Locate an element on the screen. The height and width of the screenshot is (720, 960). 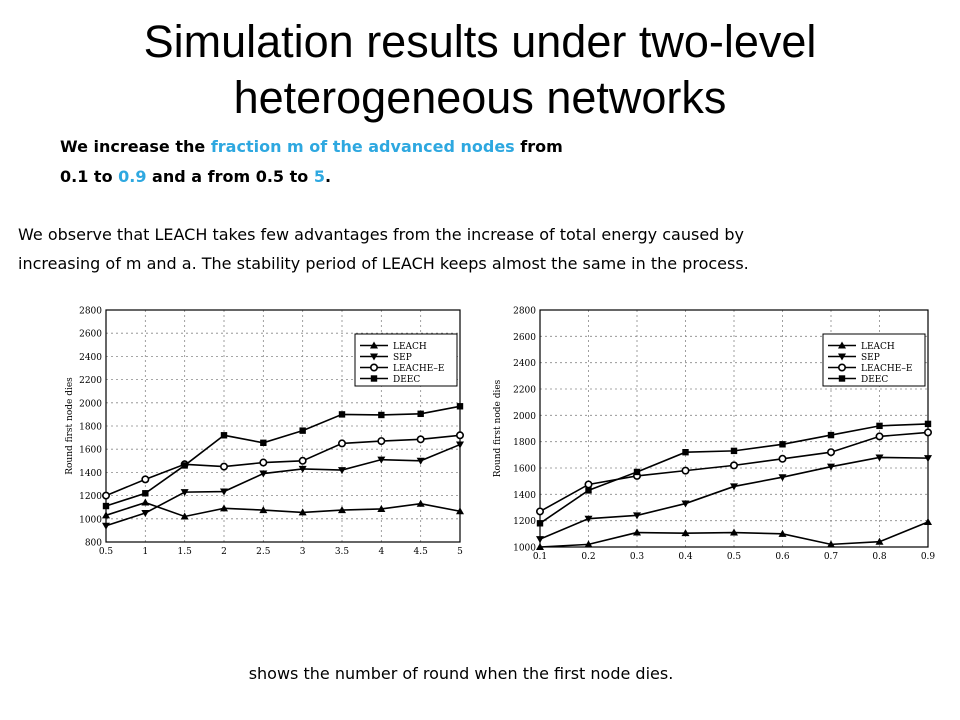
chart1-y-tick-label: 2800 is located at coordinates (90, 312).